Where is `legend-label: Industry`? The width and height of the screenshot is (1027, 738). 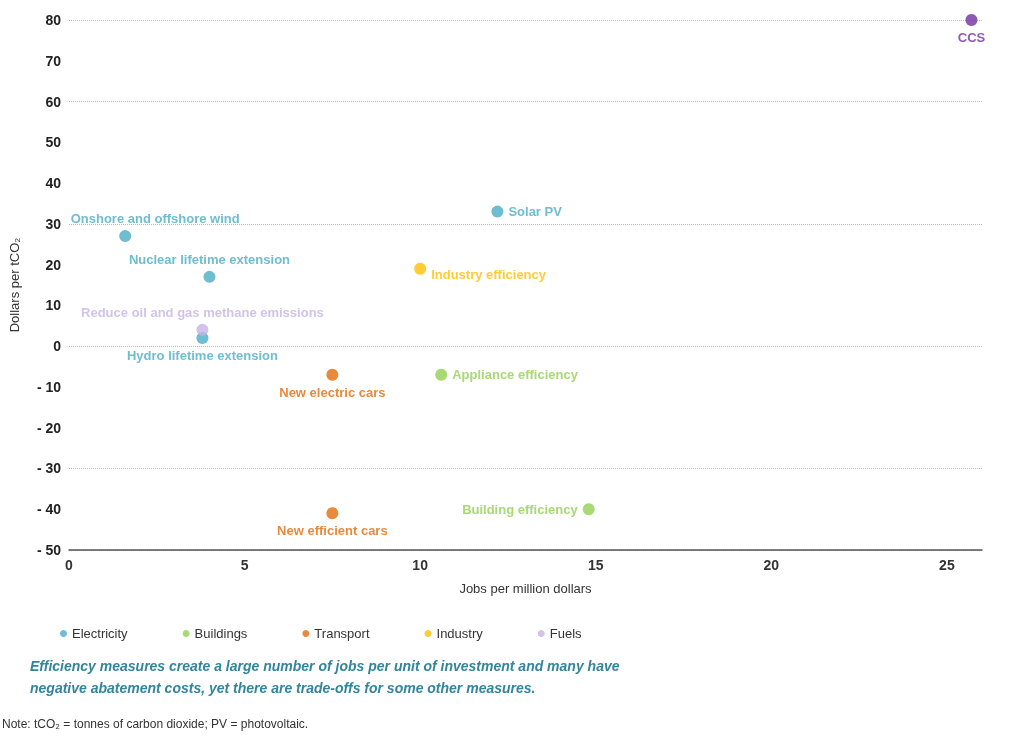
legend-label: Industry is located at coordinates (460, 633).